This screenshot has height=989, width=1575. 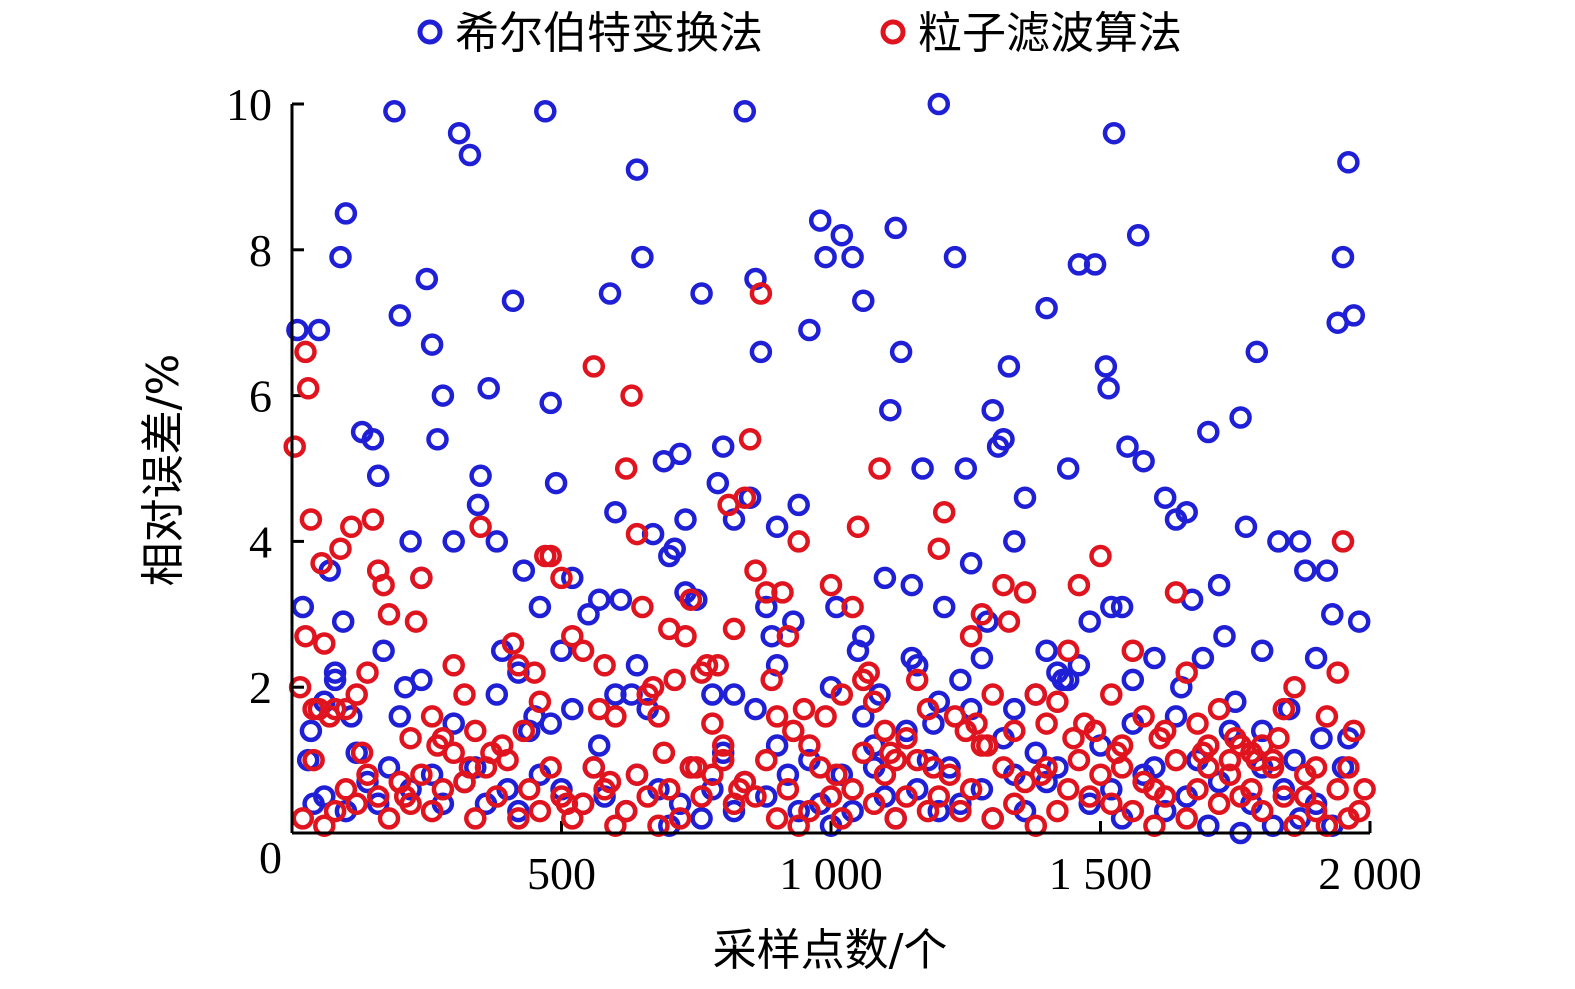 I want to click on y-tick-label: 4, so click(x=260, y=541).